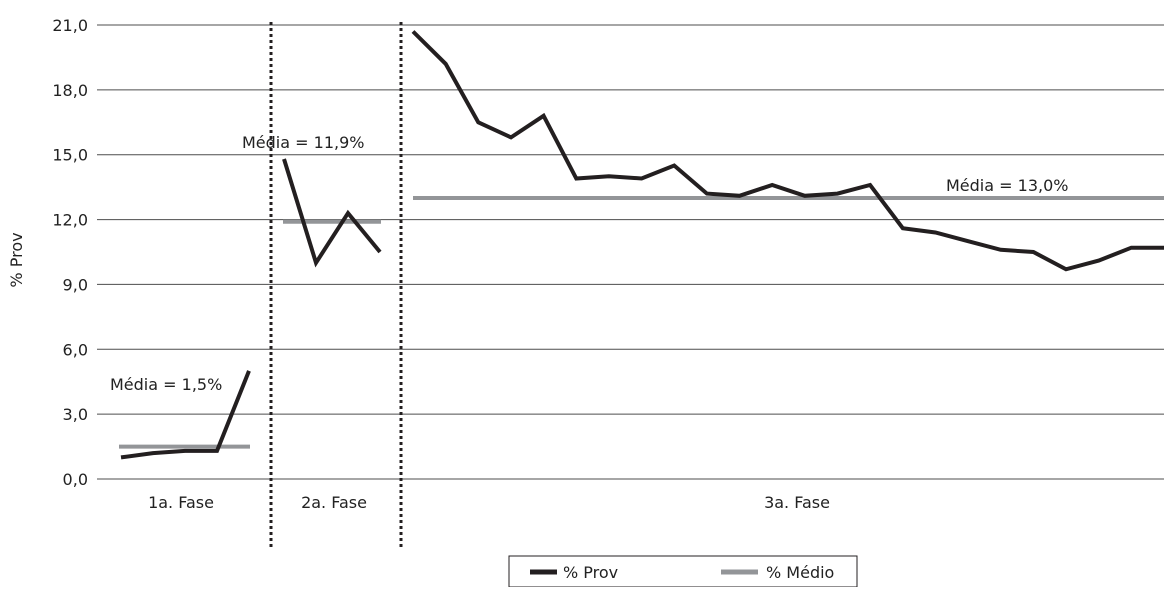  Describe the element at coordinates (70, 155) in the screenshot. I see `y-tick-label: 15,0` at that location.